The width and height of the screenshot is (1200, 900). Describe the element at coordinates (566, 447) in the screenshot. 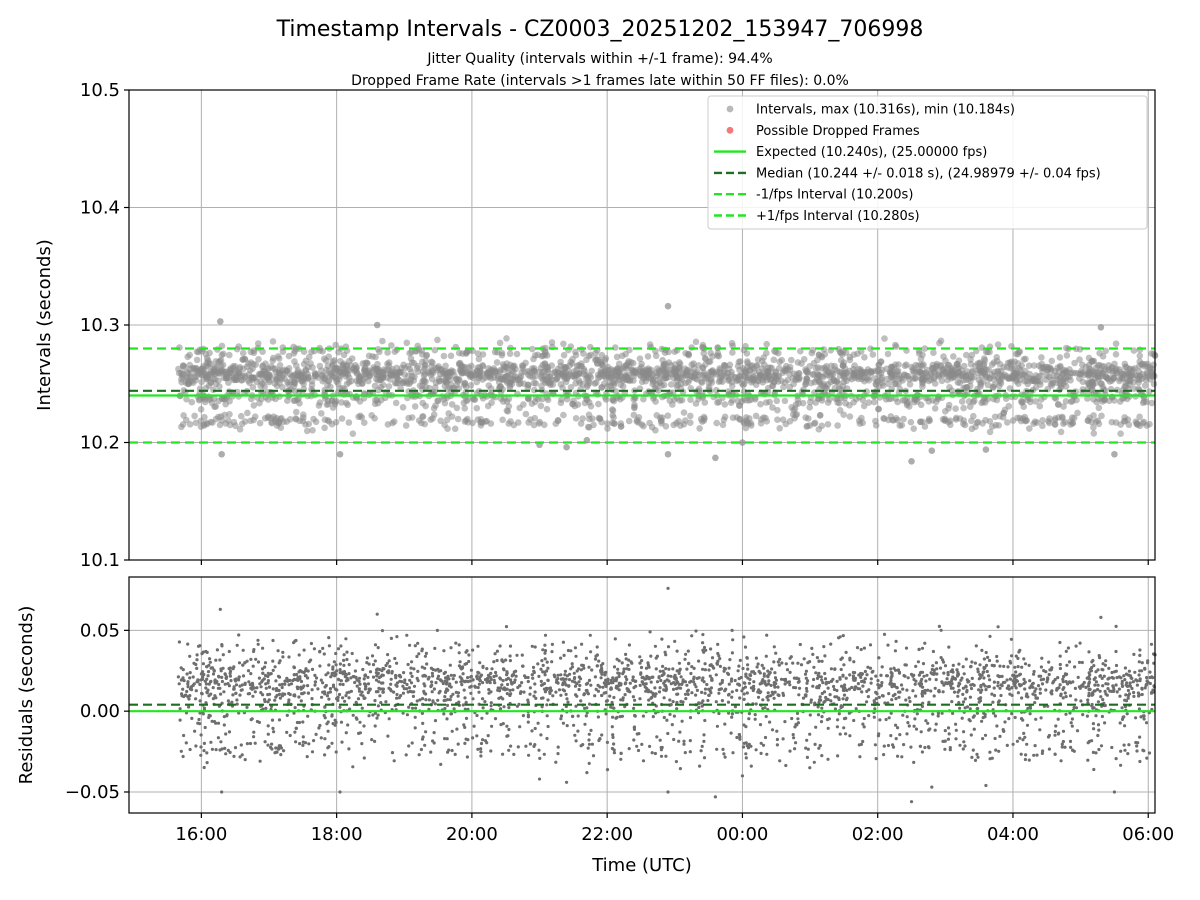

I see `interval-outlier-point` at that location.